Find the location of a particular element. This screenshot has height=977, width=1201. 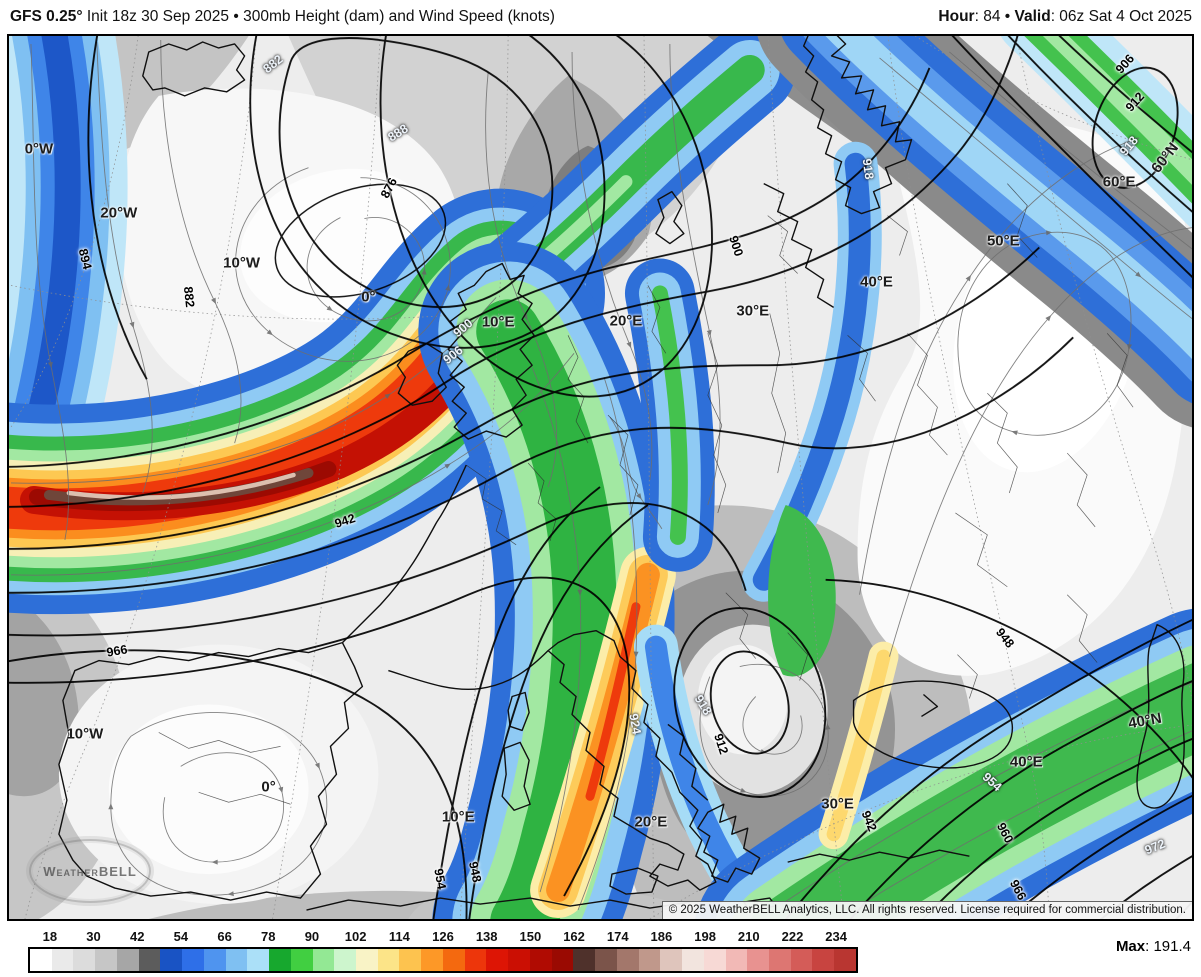

max-number: : 191.4 is located at coordinates (1168, 946).